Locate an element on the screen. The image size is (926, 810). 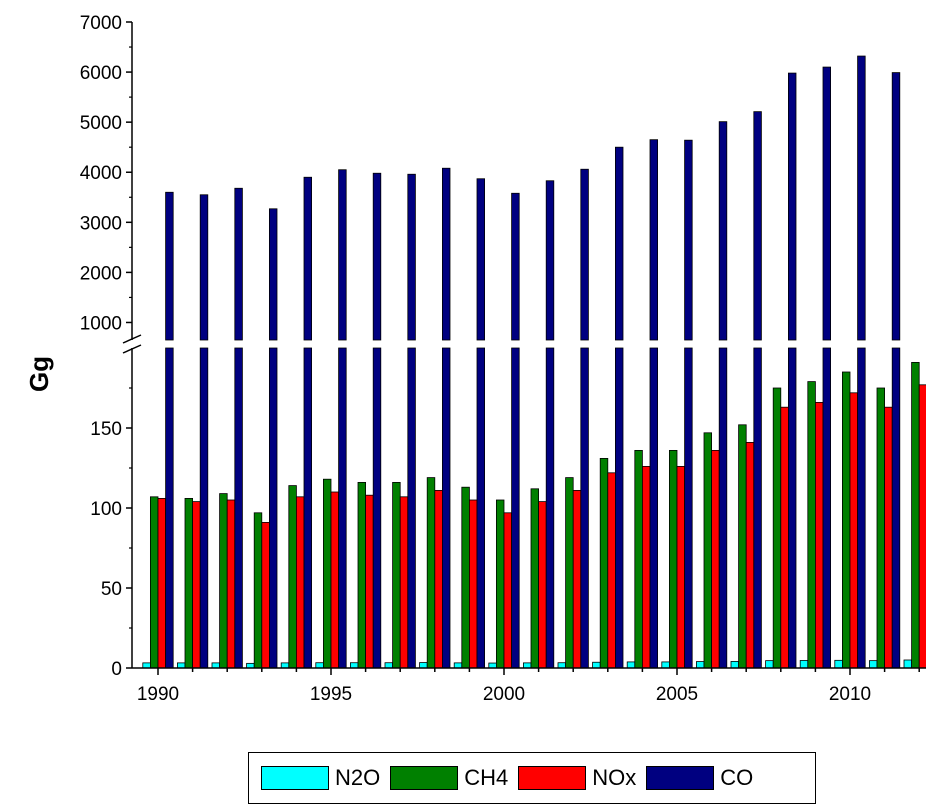
y-tick-label: 7000 is located at coordinates (101, 23).